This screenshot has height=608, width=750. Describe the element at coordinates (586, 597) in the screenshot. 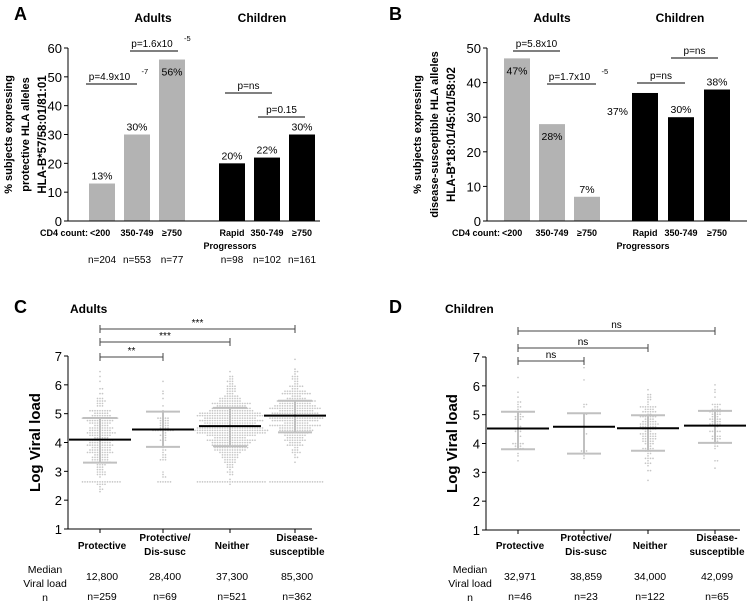

I see `n-label: n=23` at that location.